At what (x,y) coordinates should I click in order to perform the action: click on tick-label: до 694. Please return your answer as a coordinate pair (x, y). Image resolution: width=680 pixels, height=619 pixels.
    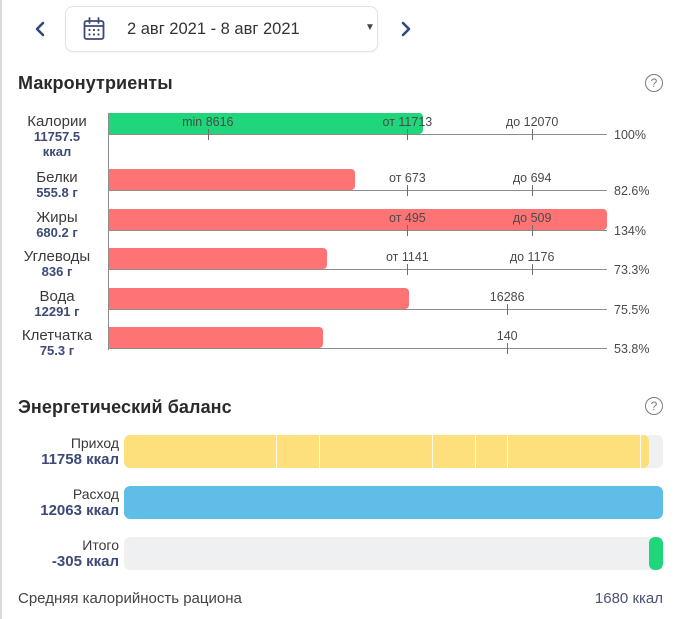
    Looking at the image, I should click on (532, 178).